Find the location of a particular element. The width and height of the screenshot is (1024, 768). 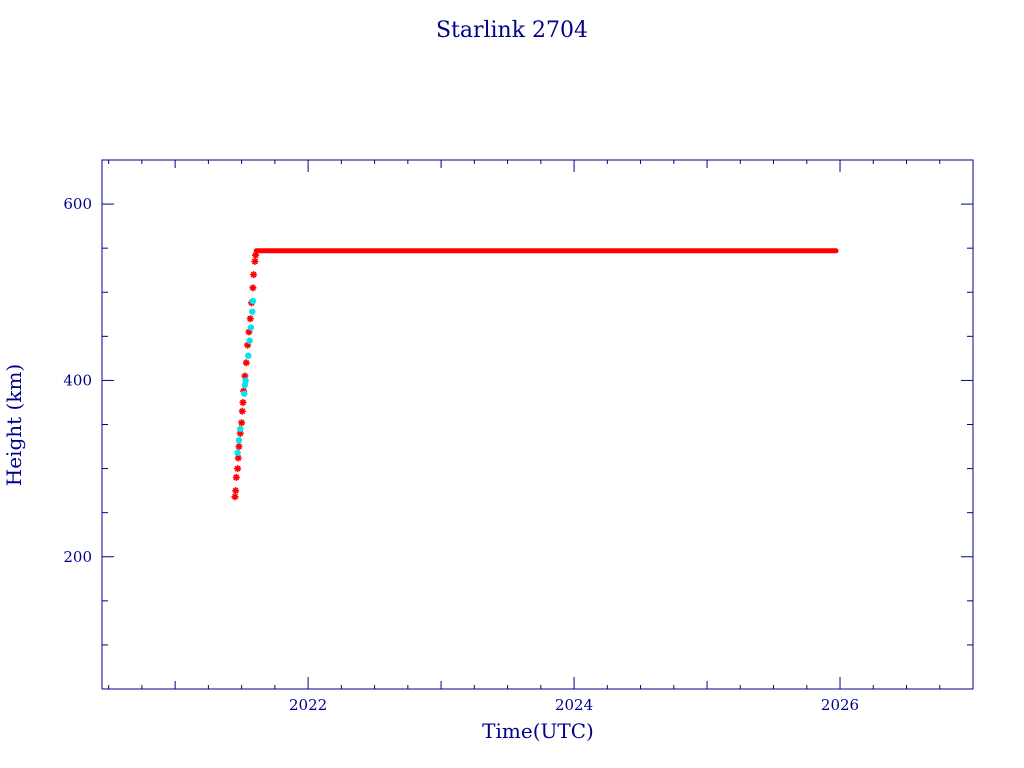

y-tick-label: 400 is located at coordinates (77, 380).